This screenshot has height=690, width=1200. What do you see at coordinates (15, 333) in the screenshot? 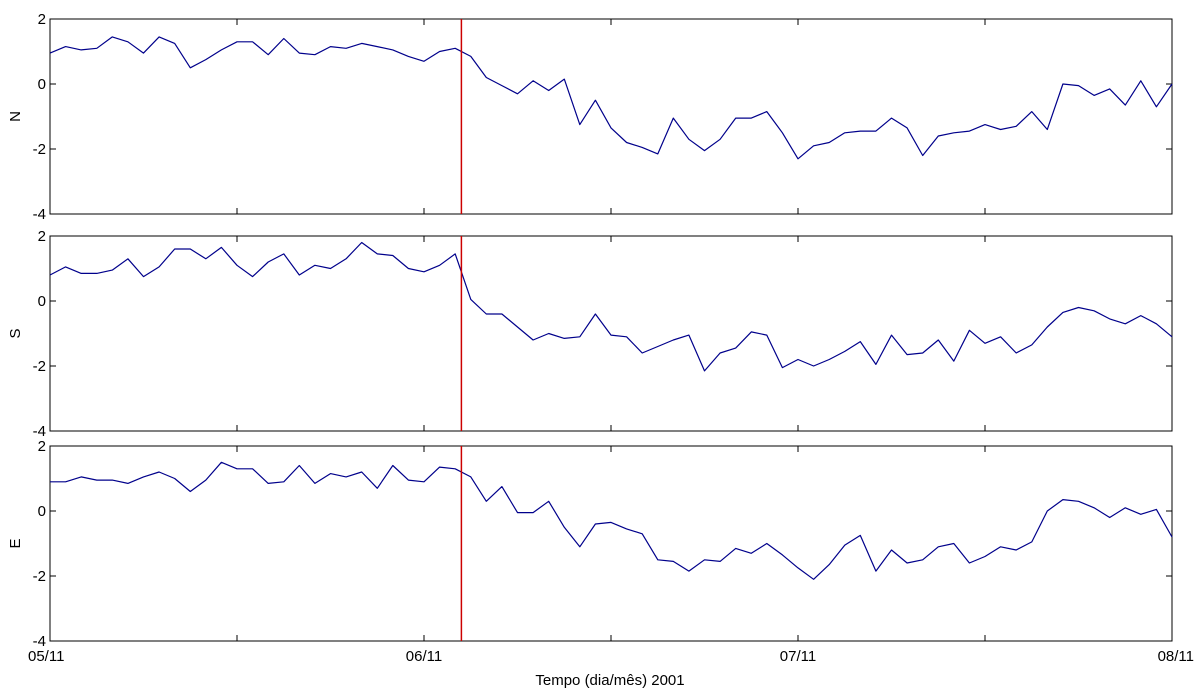
I see `y-axis-label: S` at bounding box center [15, 333].